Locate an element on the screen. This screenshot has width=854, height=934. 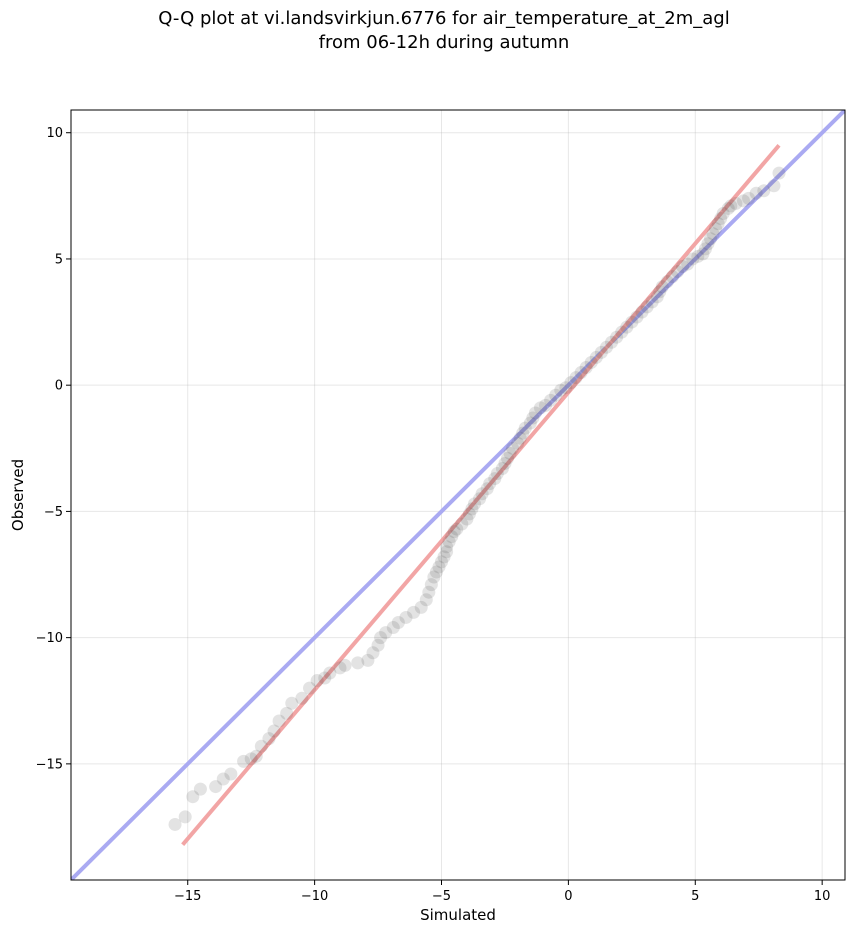
chart-title-line-2: from 06-12h during autumn is located at coordinates (444, 42).